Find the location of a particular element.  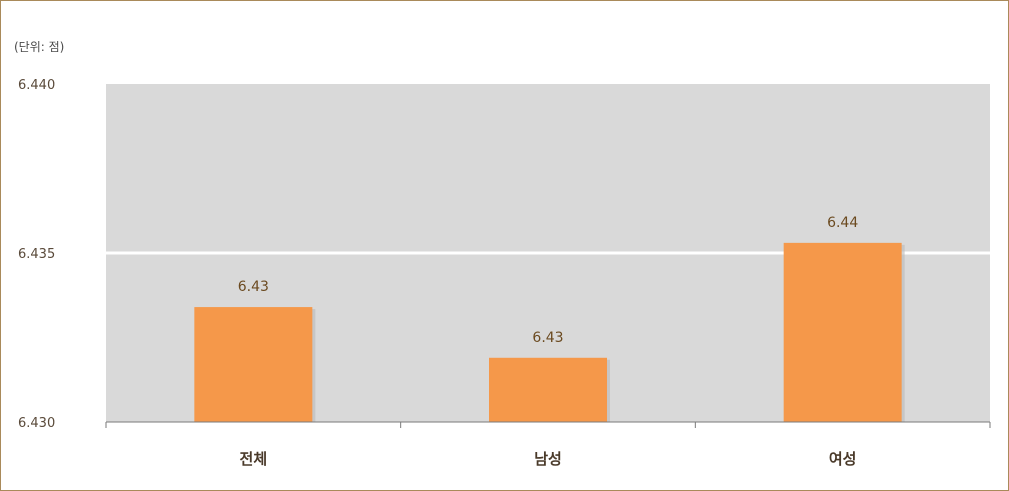

x-axis is located at coordinates (548, 424).